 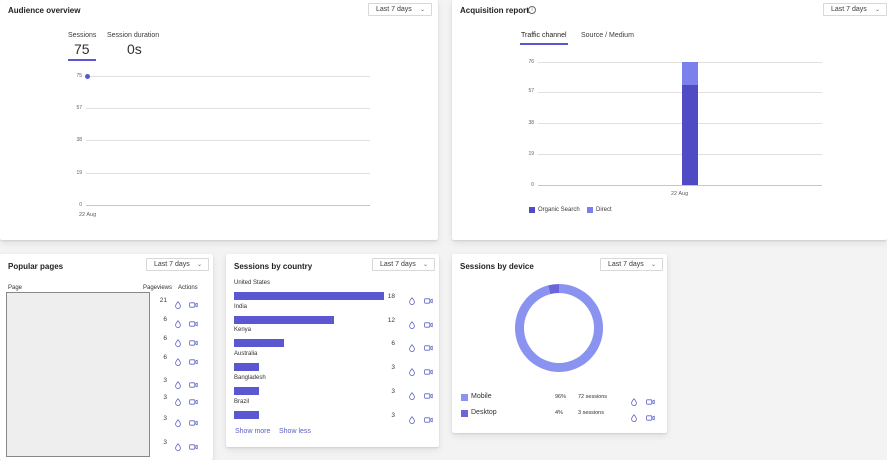 What do you see at coordinates (532, 185) in the screenshot?
I see `y-tick: 0` at bounding box center [532, 185].